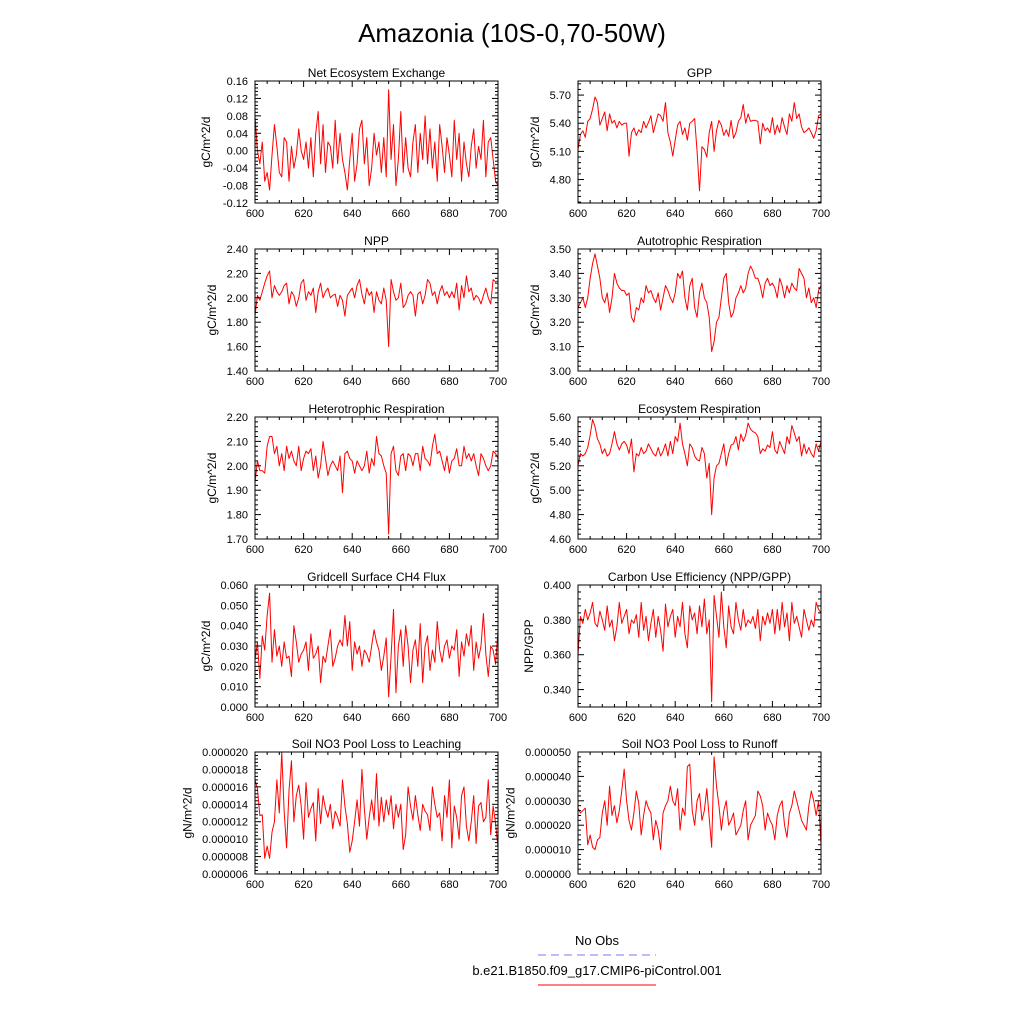 This screenshot has height=1024, width=1024. What do you see at coordinates (548, 753) in the screenshot?
I see `y-tick-label: 0.000050` at bounding box center [548, 753].